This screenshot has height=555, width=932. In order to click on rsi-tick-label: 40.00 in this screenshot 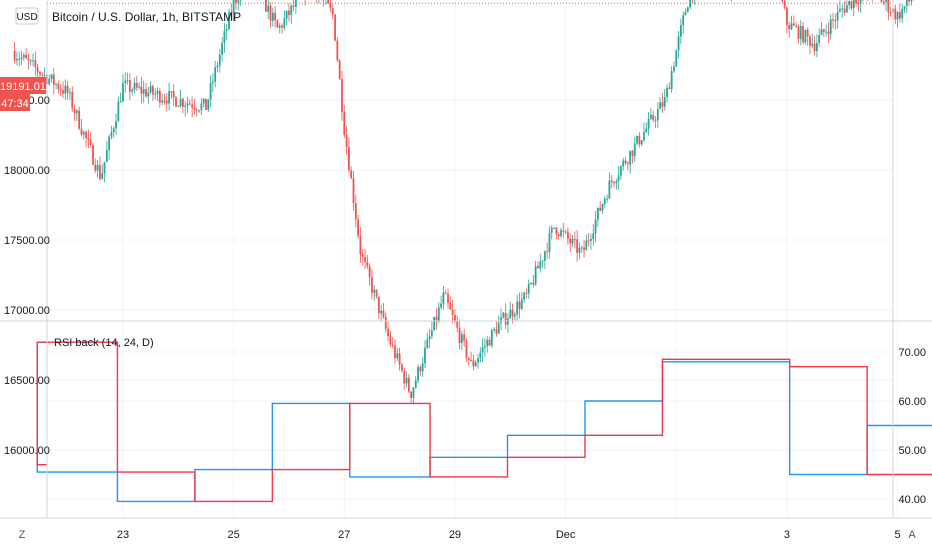, I will do `click(912, 500)`.